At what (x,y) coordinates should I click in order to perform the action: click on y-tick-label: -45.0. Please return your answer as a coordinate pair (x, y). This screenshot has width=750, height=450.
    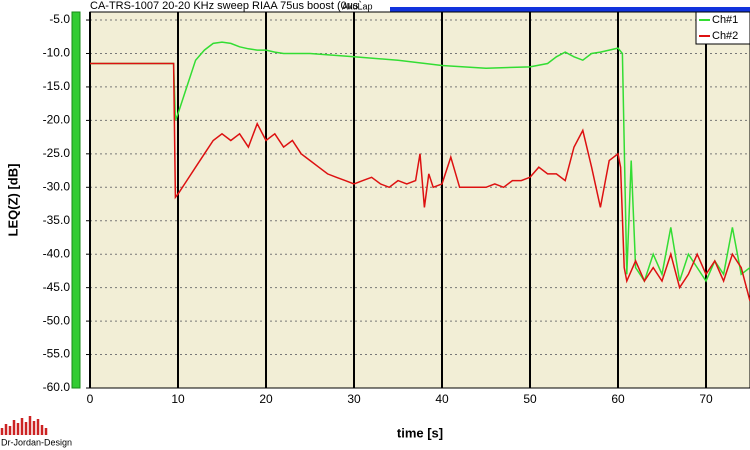
    Looking at the image, I should click on (57, 287).